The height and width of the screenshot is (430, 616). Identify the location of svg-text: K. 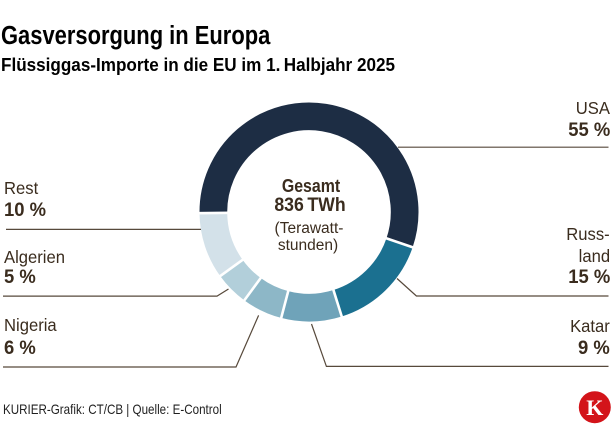
(594, 407).